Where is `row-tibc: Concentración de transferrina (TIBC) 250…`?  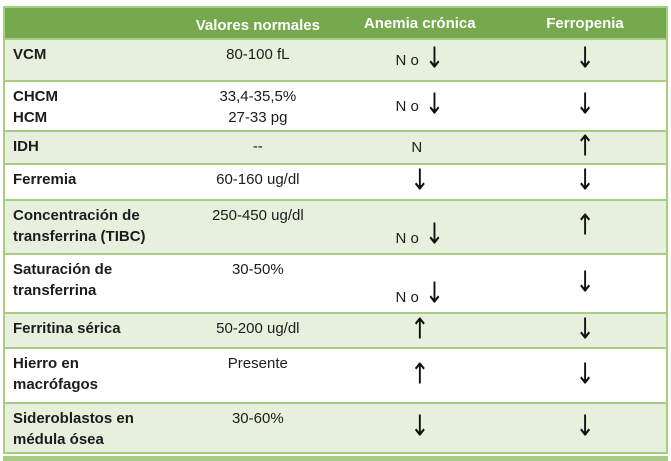
row-tibc: Concentración de transferrina (TIBC) 250… is located at coordinates (335, 226).